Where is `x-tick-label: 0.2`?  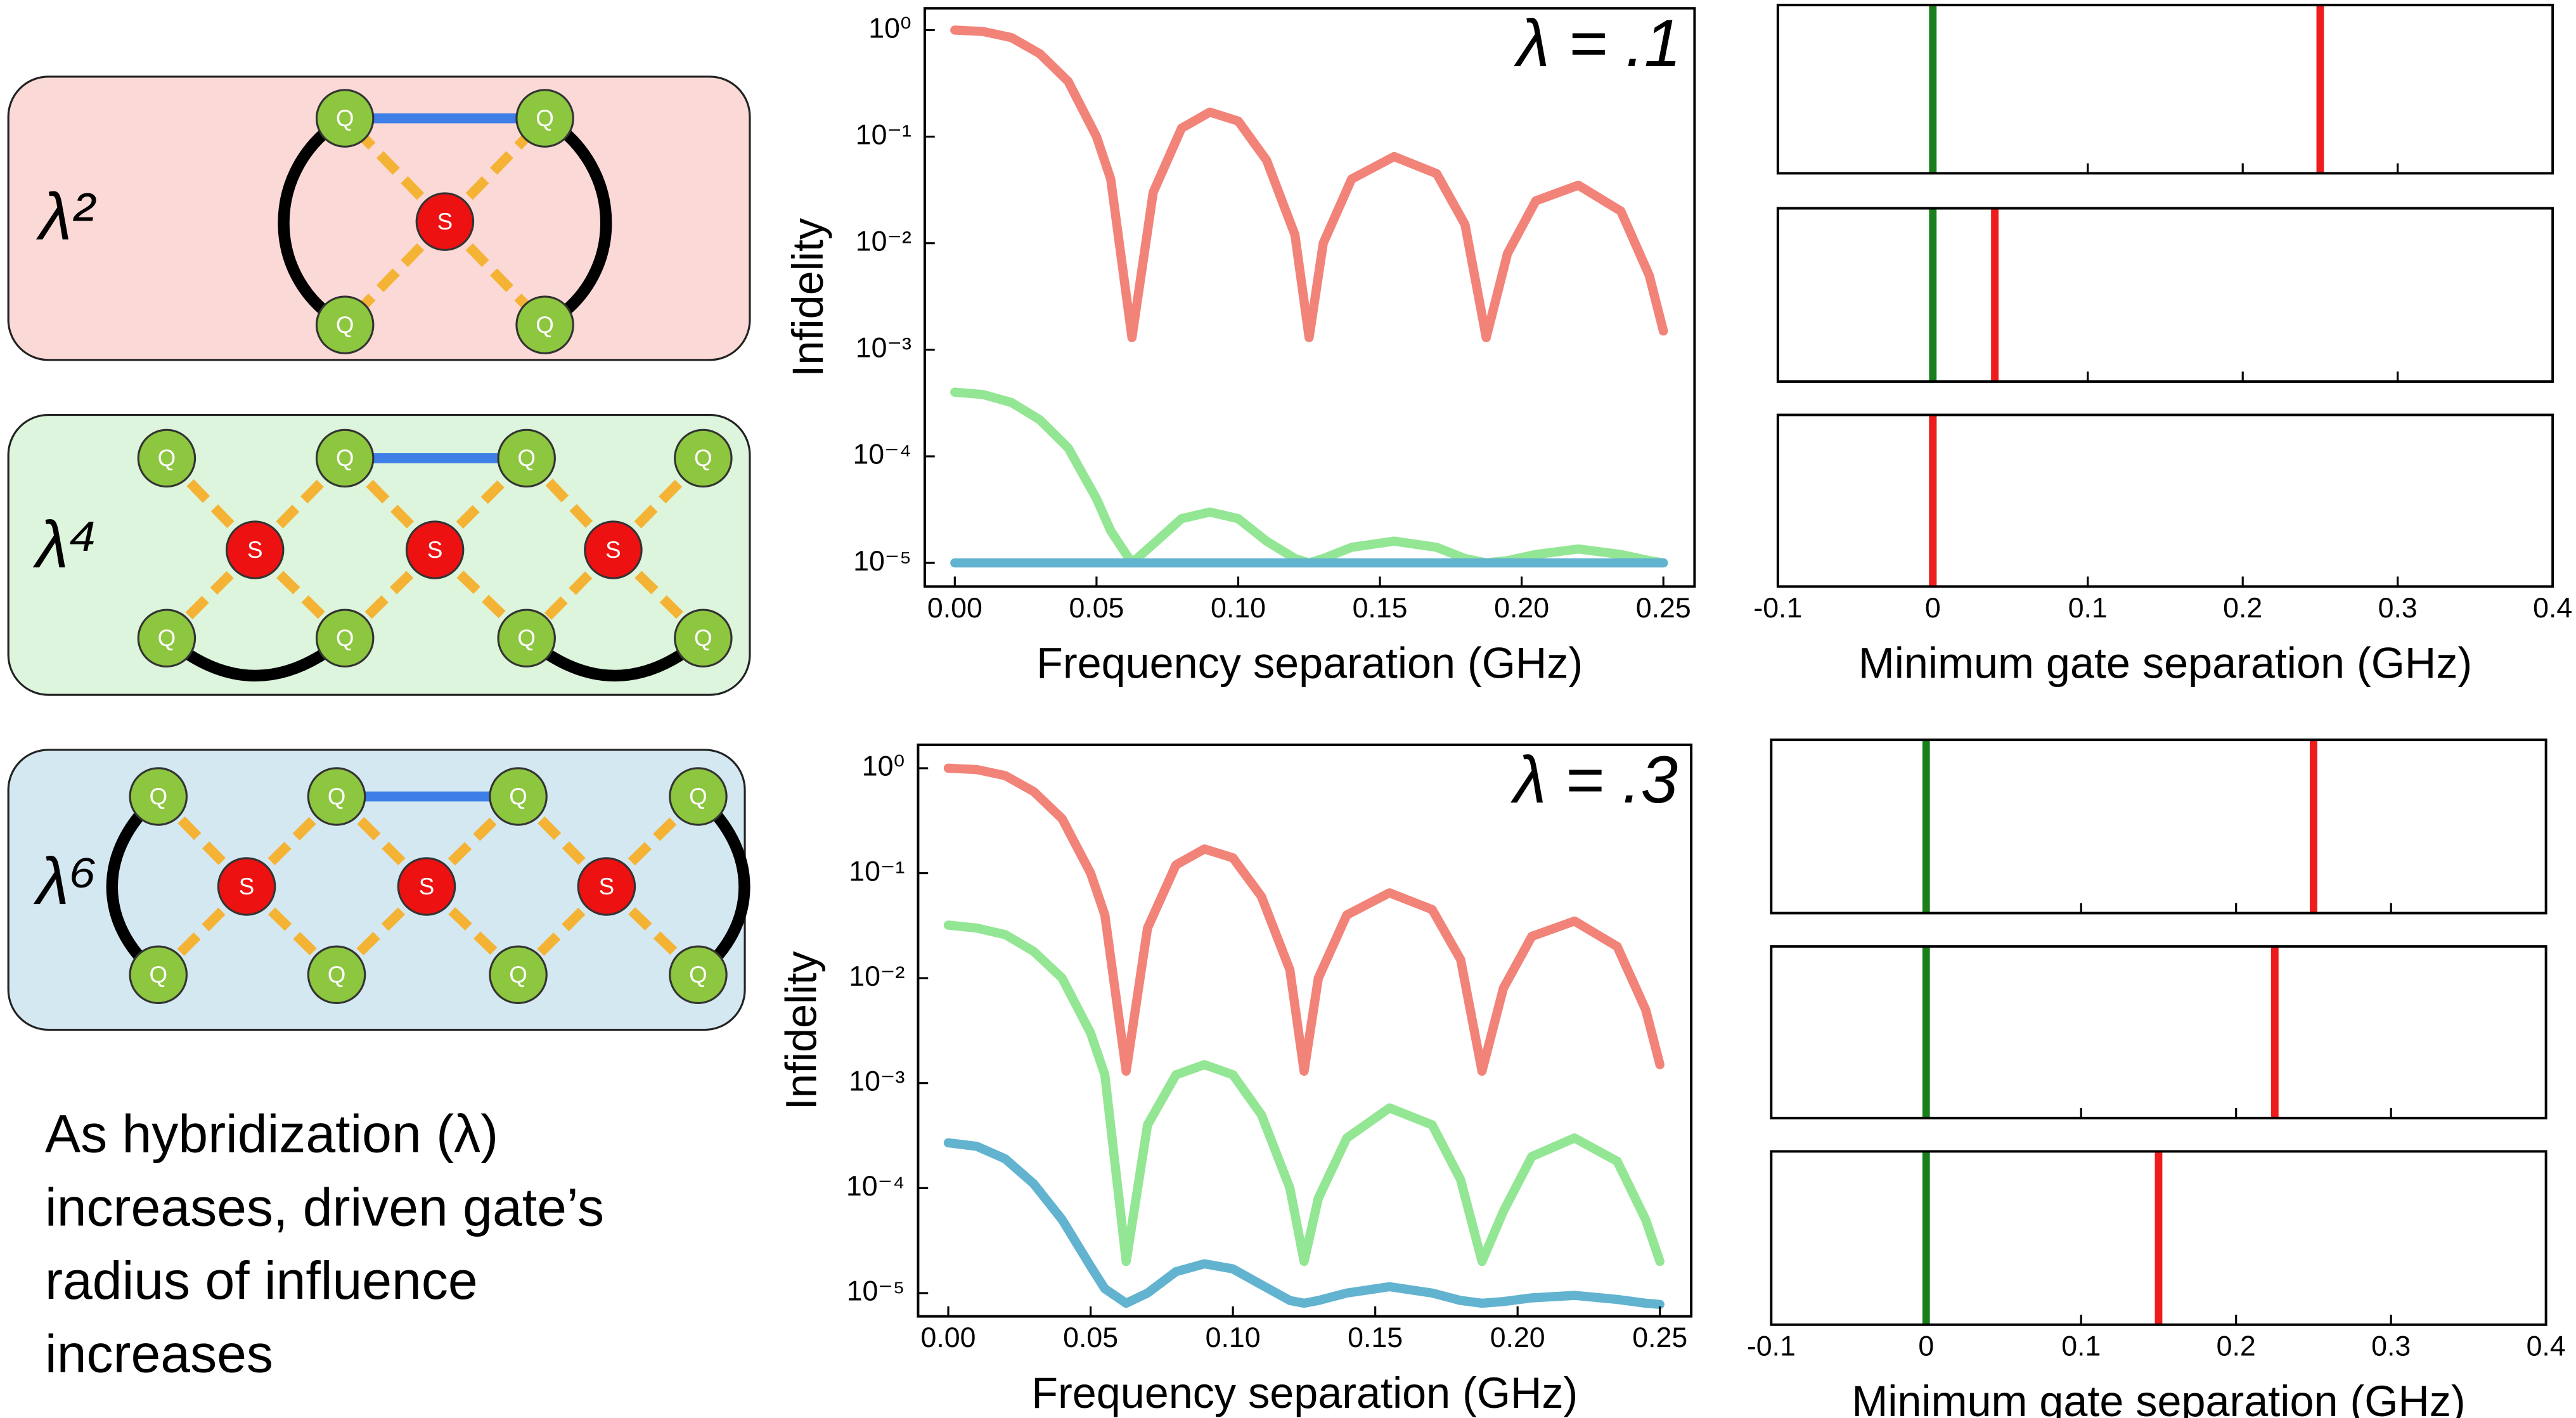 x-tick-label: 0.2 is located at coordinates (2236, 1346).